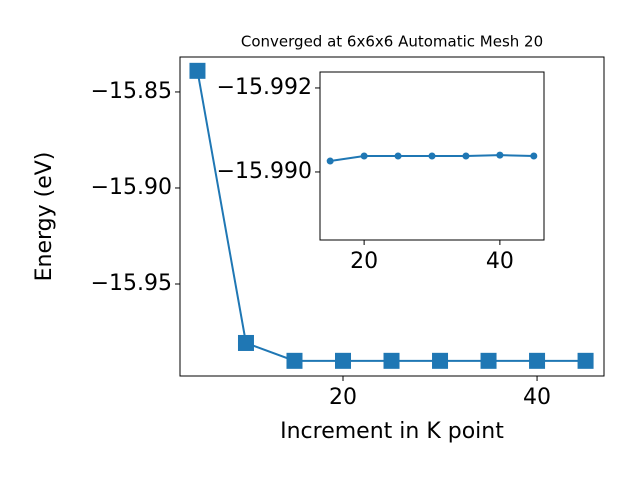 Image resolution: width=640 pixels, height=480 pixels. Describe the element at coordinates (131, 187) in the screenshot. I see `y-tick-label: −15.90` at that location.